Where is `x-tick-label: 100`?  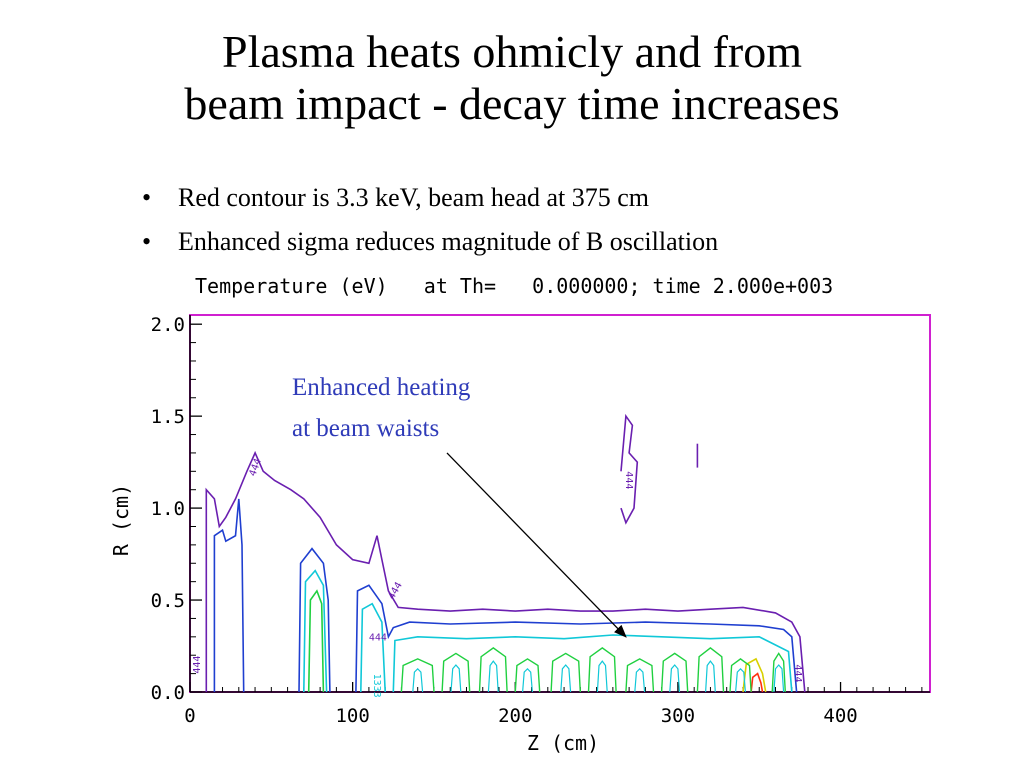 x-tick-label: 100 is located at coordinates (352, 716).